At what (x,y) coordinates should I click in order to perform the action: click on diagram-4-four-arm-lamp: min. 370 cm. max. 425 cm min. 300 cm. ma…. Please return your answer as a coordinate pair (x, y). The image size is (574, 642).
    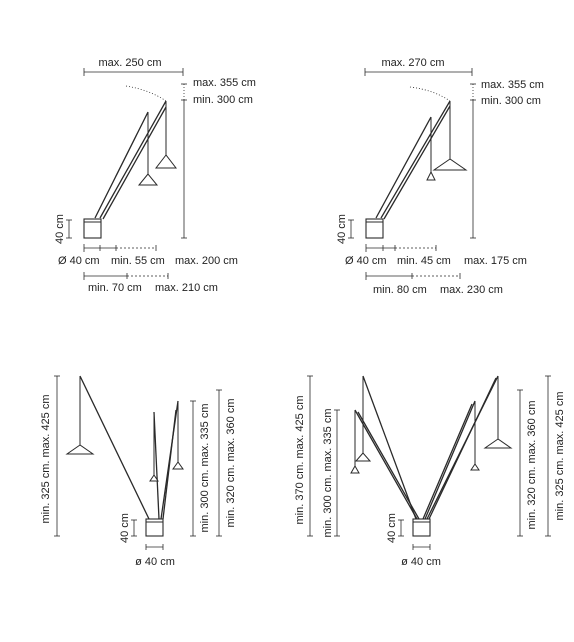
    Looking at the image, I should click on (430, 471).